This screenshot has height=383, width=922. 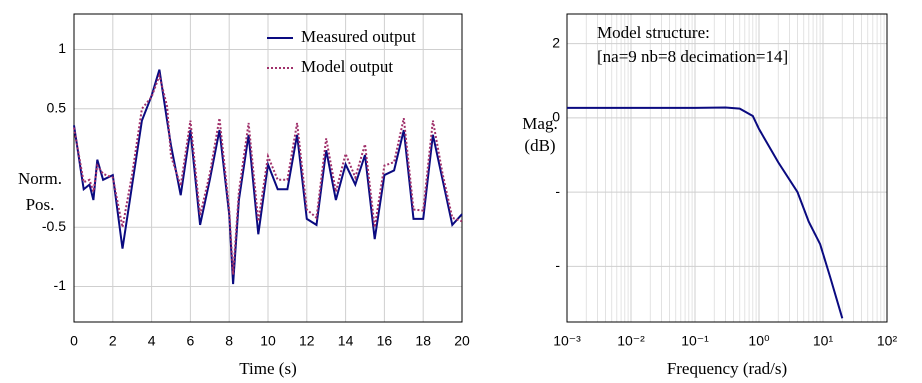 I want to click on annotation: Model structure:, so click(x=653, y=32).